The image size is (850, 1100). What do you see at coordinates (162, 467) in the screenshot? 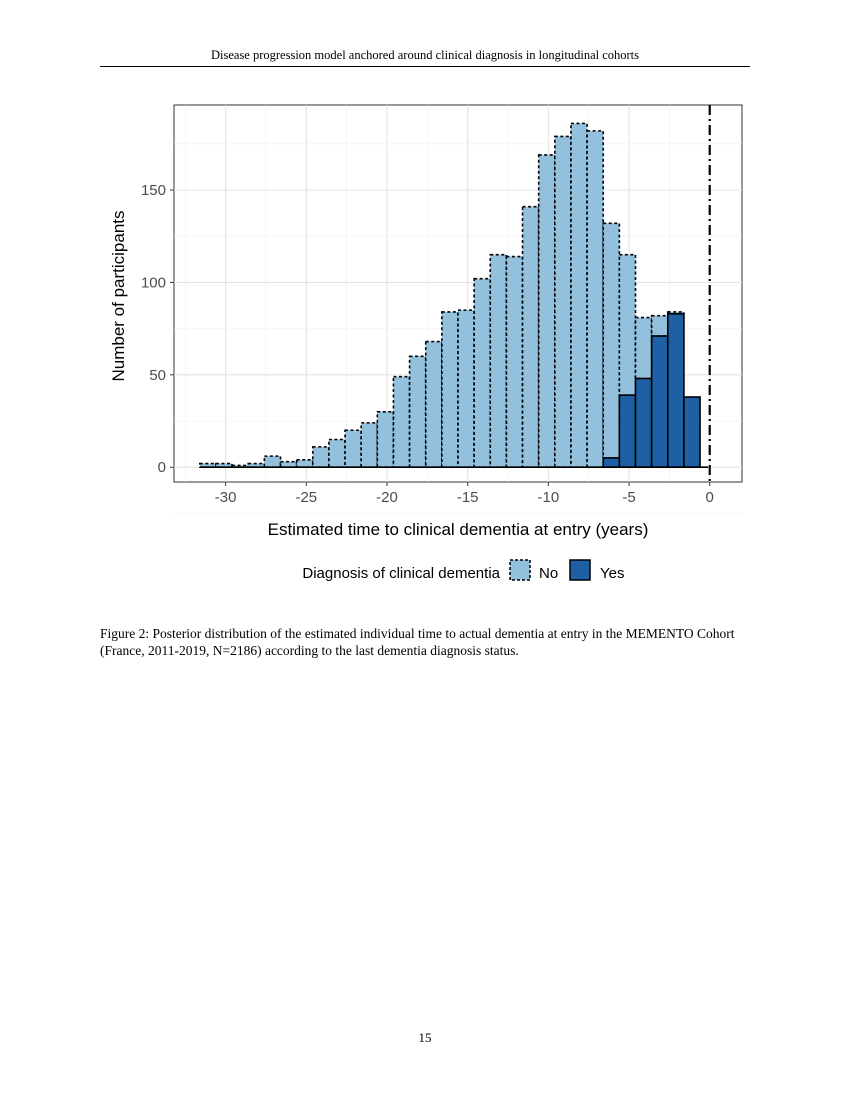
I see `y-tick-label: 0` at bounding box center [162, 467].